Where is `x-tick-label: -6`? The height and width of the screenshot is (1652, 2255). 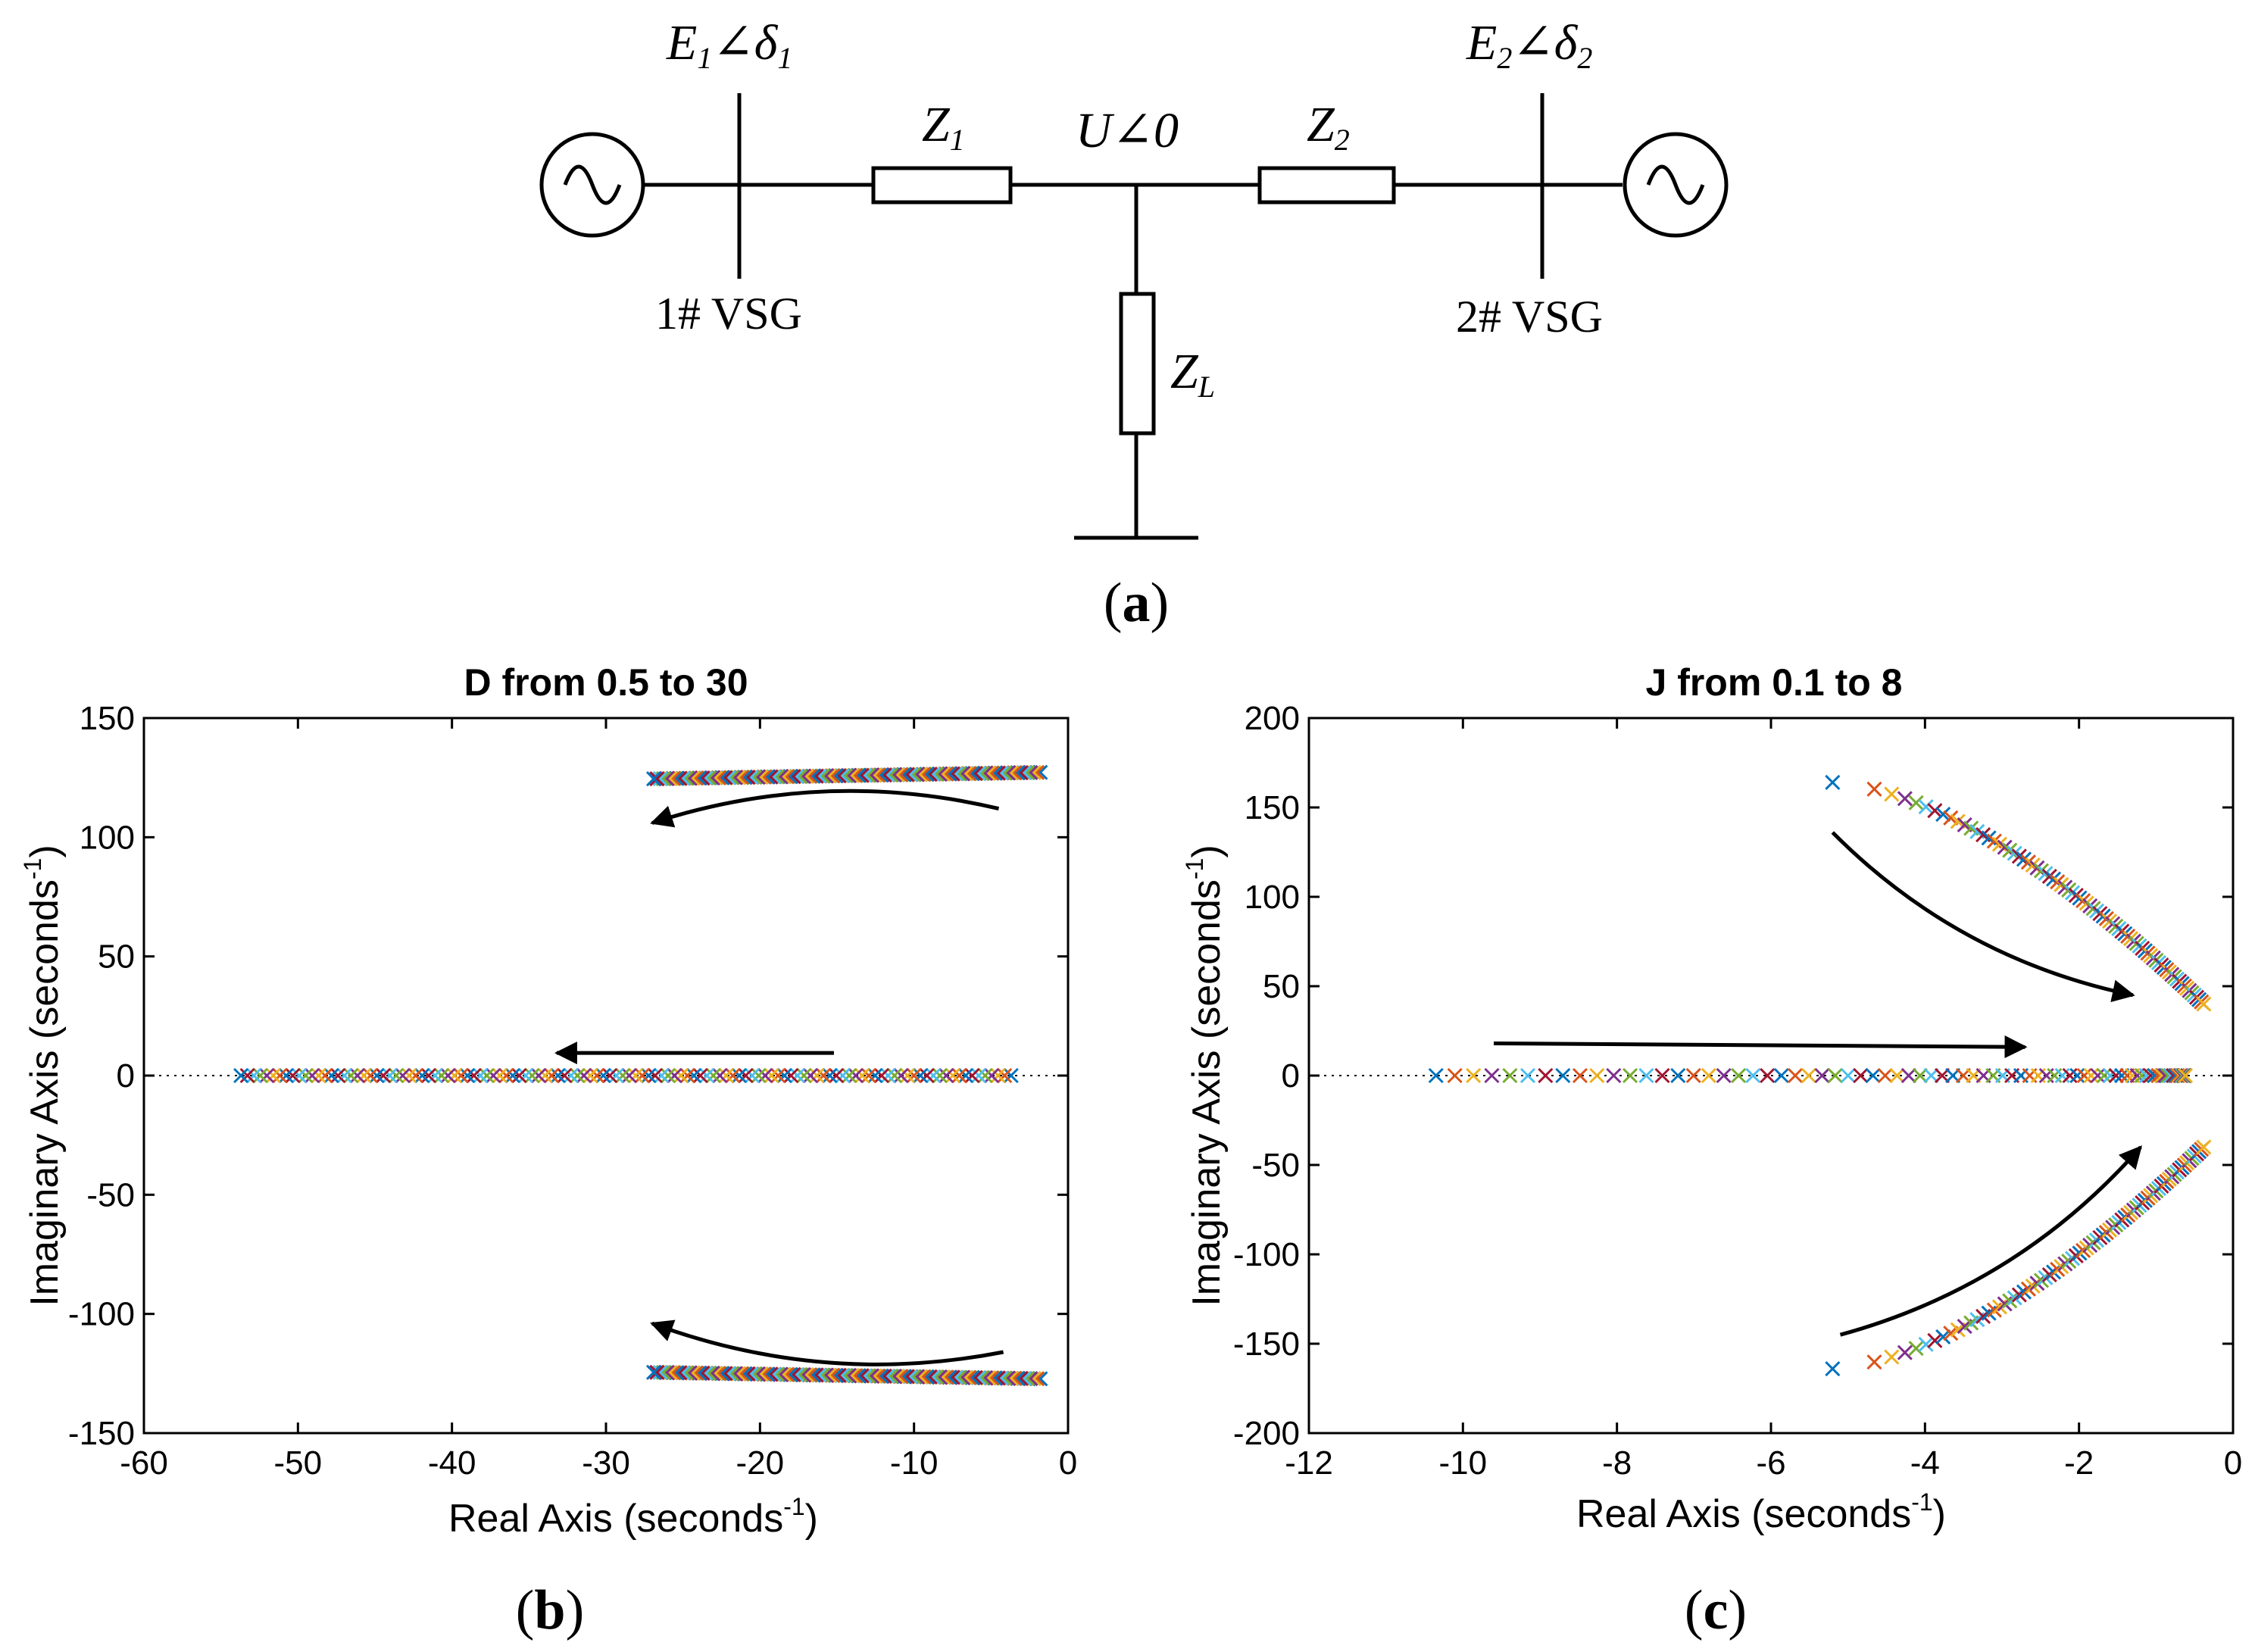 x-tick-label: -6 is located at coordinates (1770, 1463).